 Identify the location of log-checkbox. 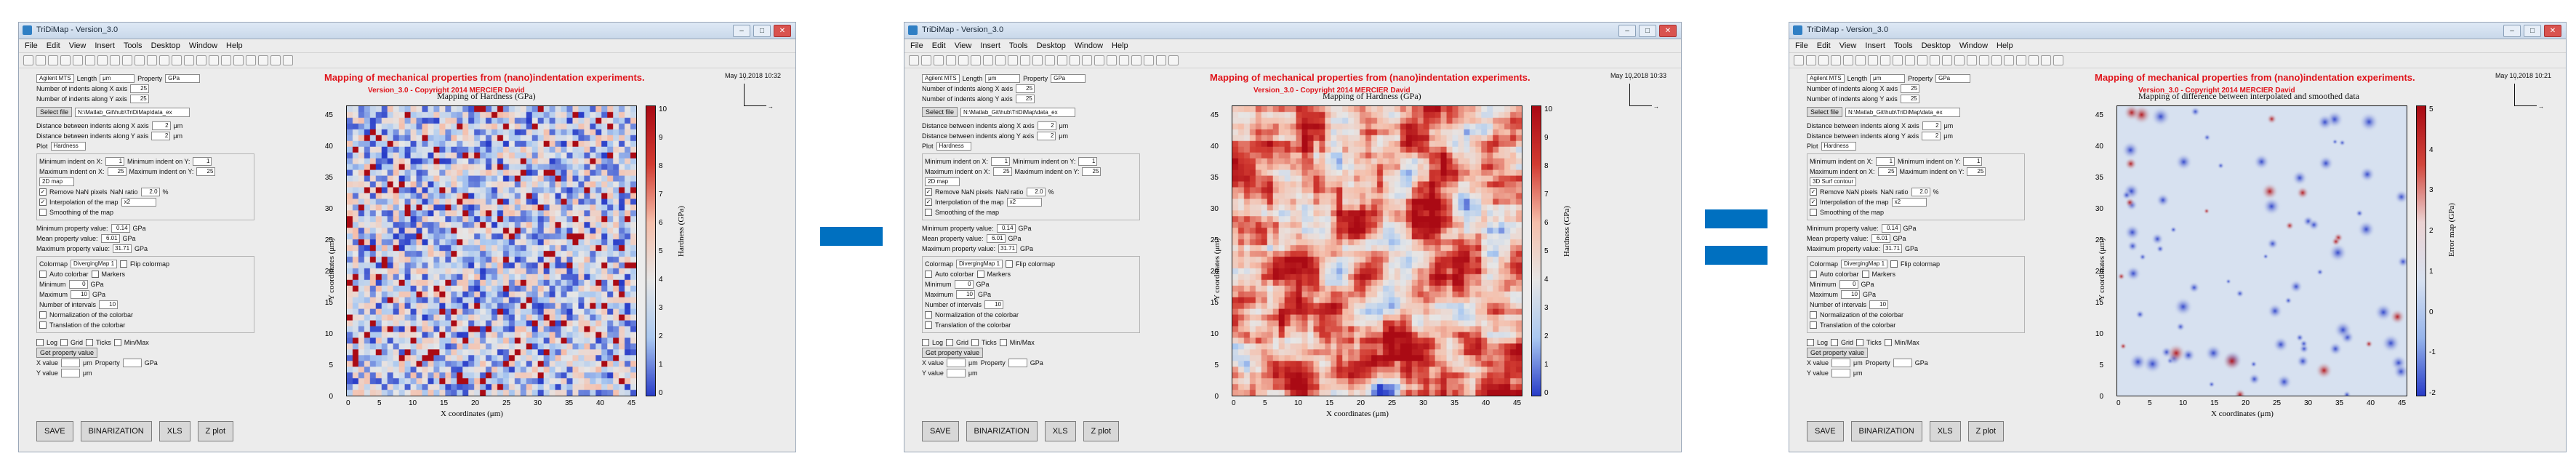
(40, 342).